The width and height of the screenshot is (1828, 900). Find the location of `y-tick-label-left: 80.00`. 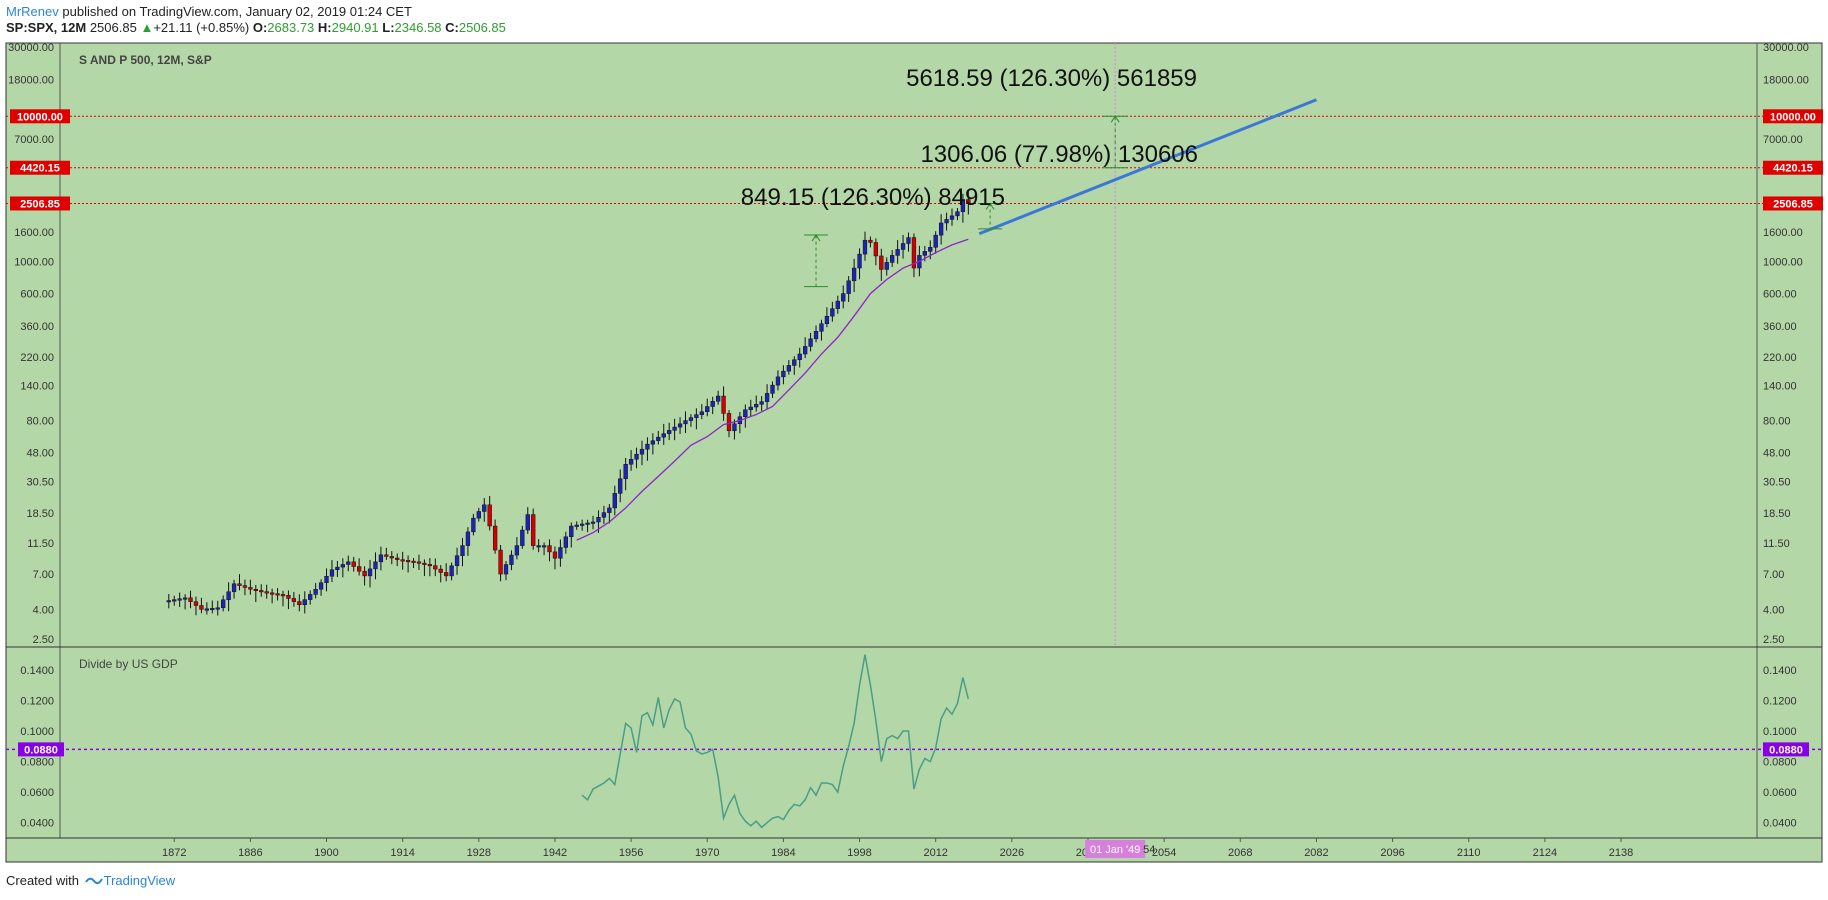

y-tick-label-left: 80.00 is located at coordinates (40, 422).